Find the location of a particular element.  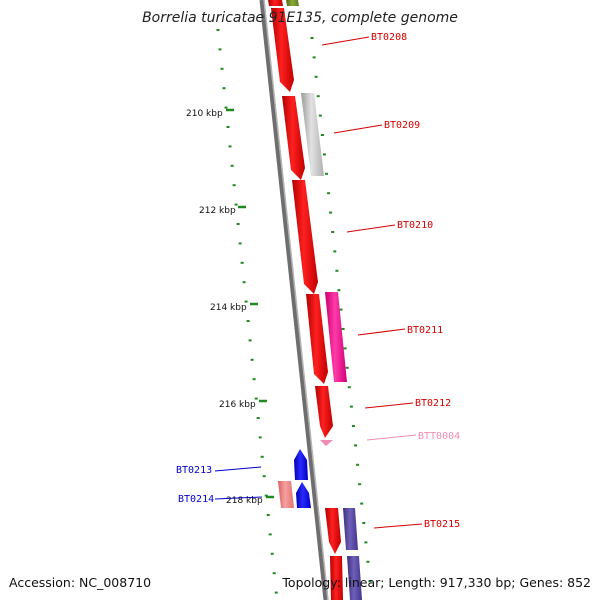

gene-arrow-bt0208 is located at coordinates (282, 50).